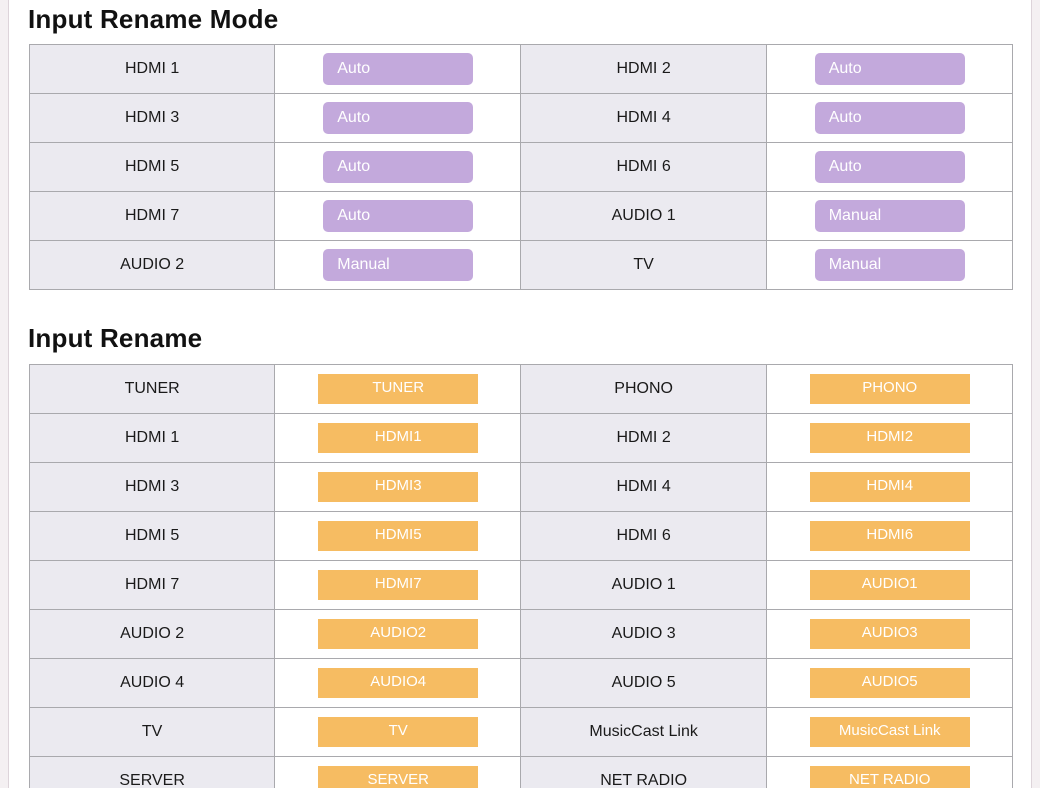 This screenshot has width=1040, height=788. I want to click on value-cell: TV, so click(398, 732).